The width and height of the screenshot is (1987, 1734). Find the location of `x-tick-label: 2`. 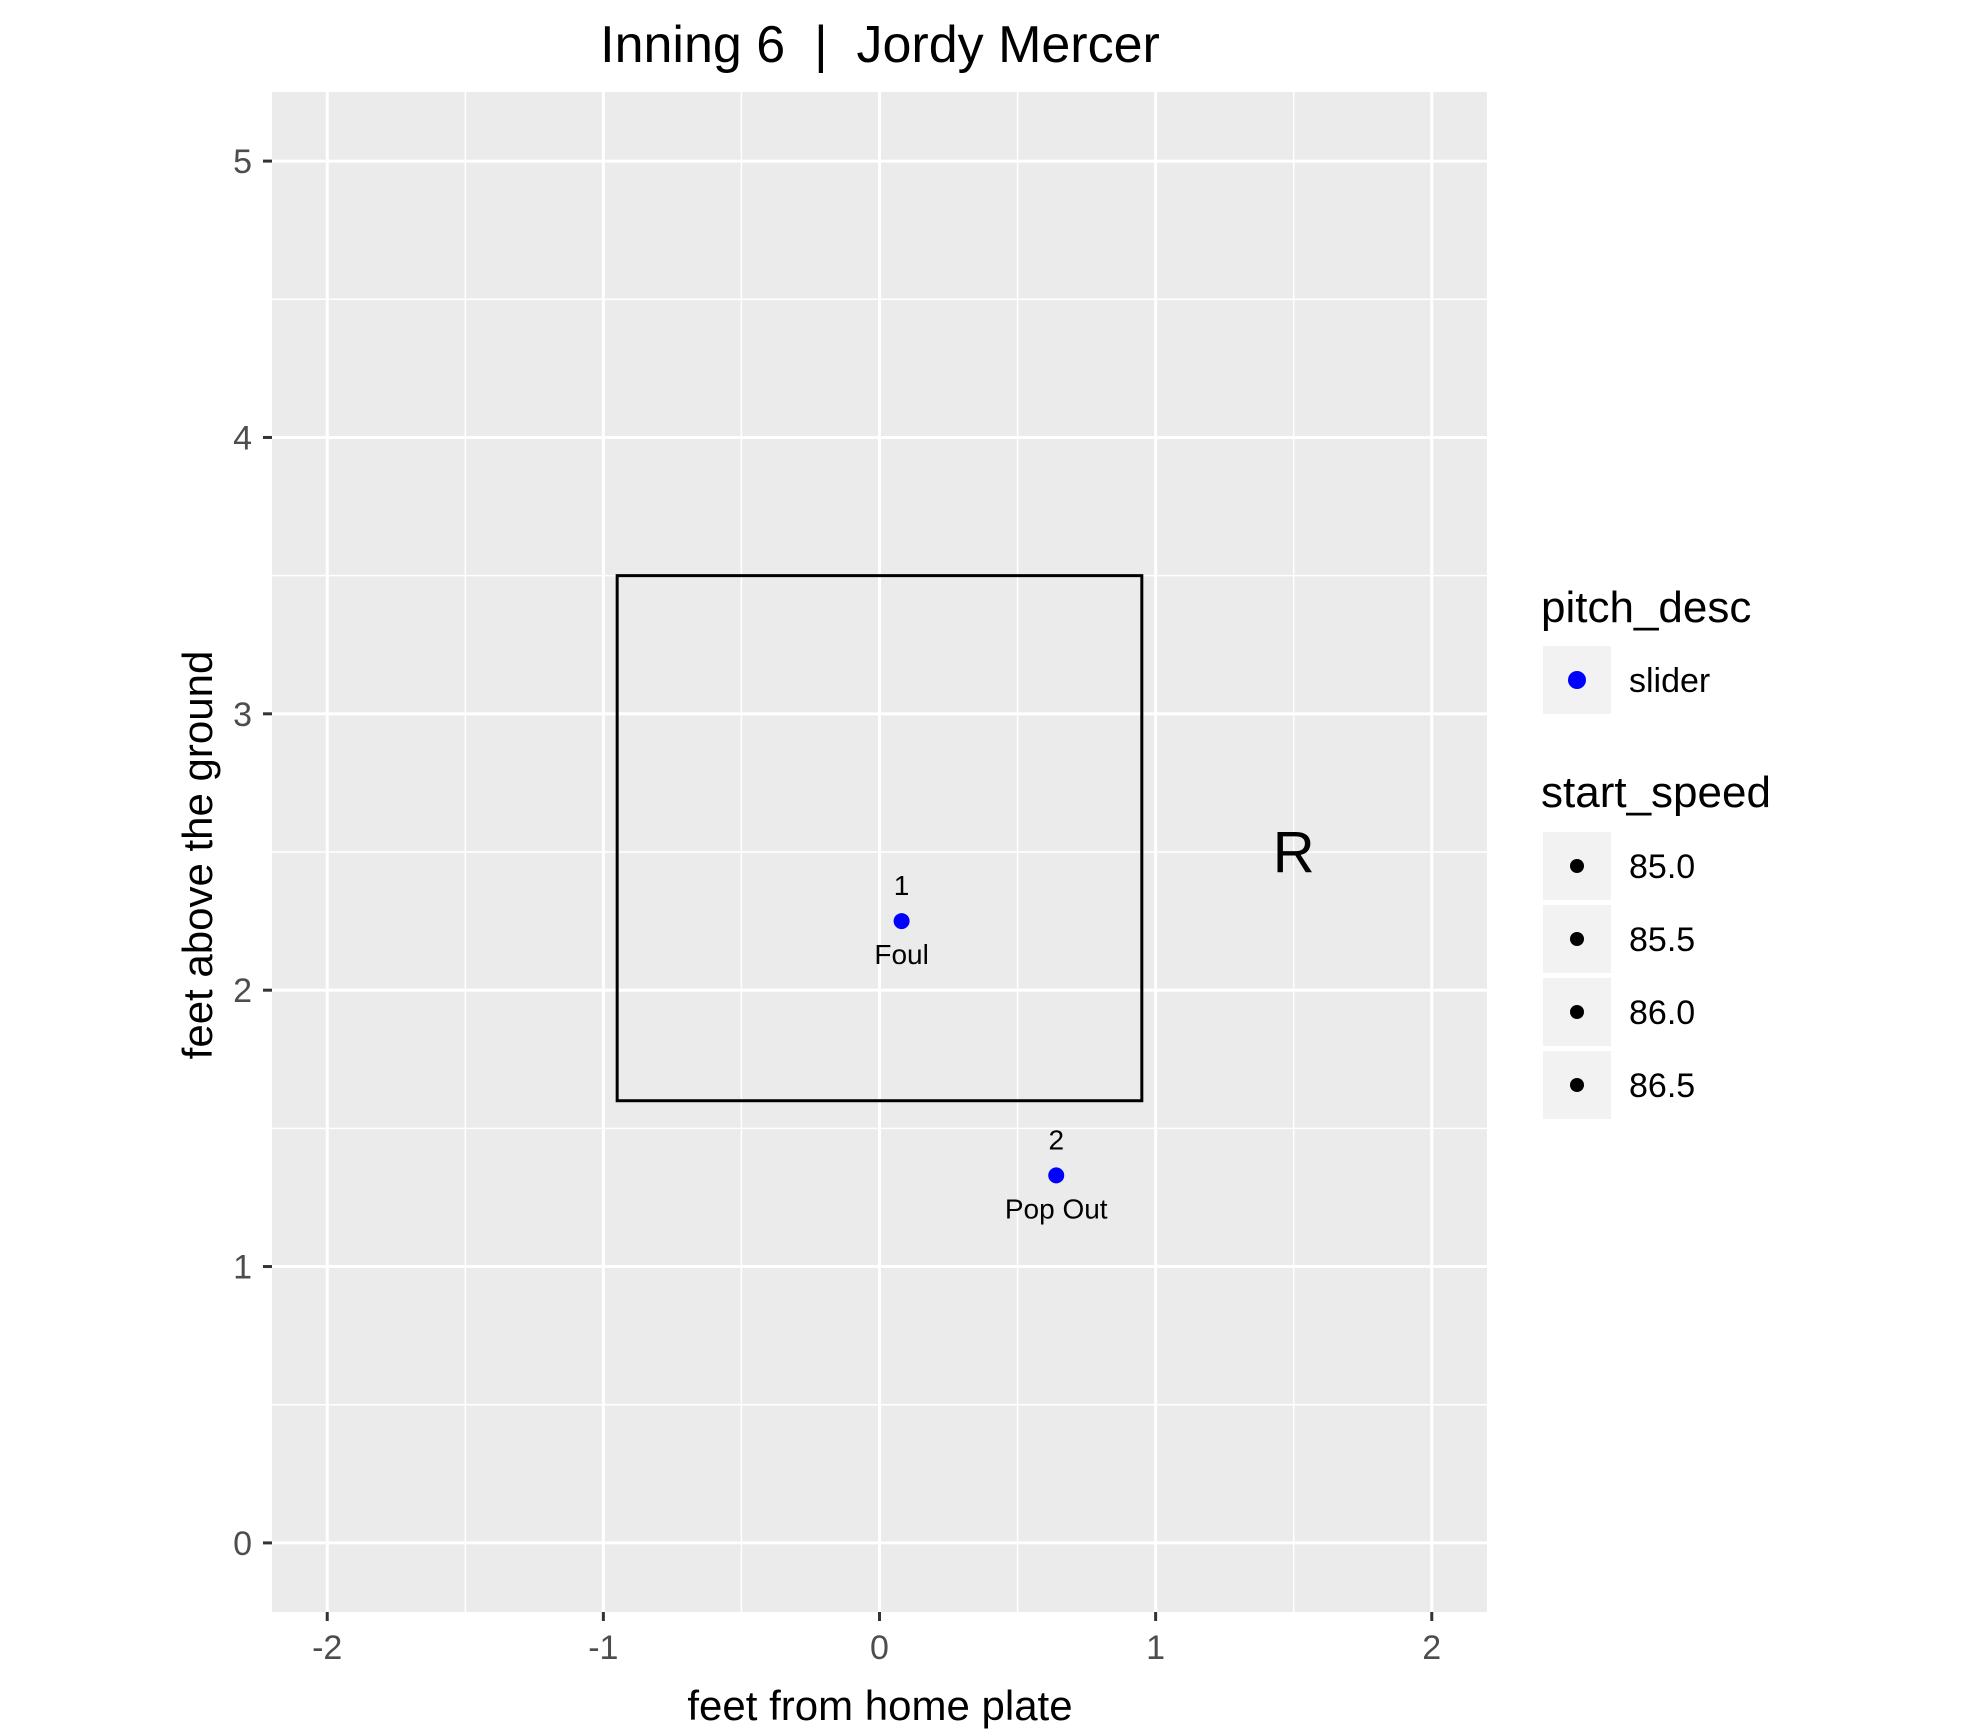

x-tick-label: 2 is located at coordinates (1431, 1648).